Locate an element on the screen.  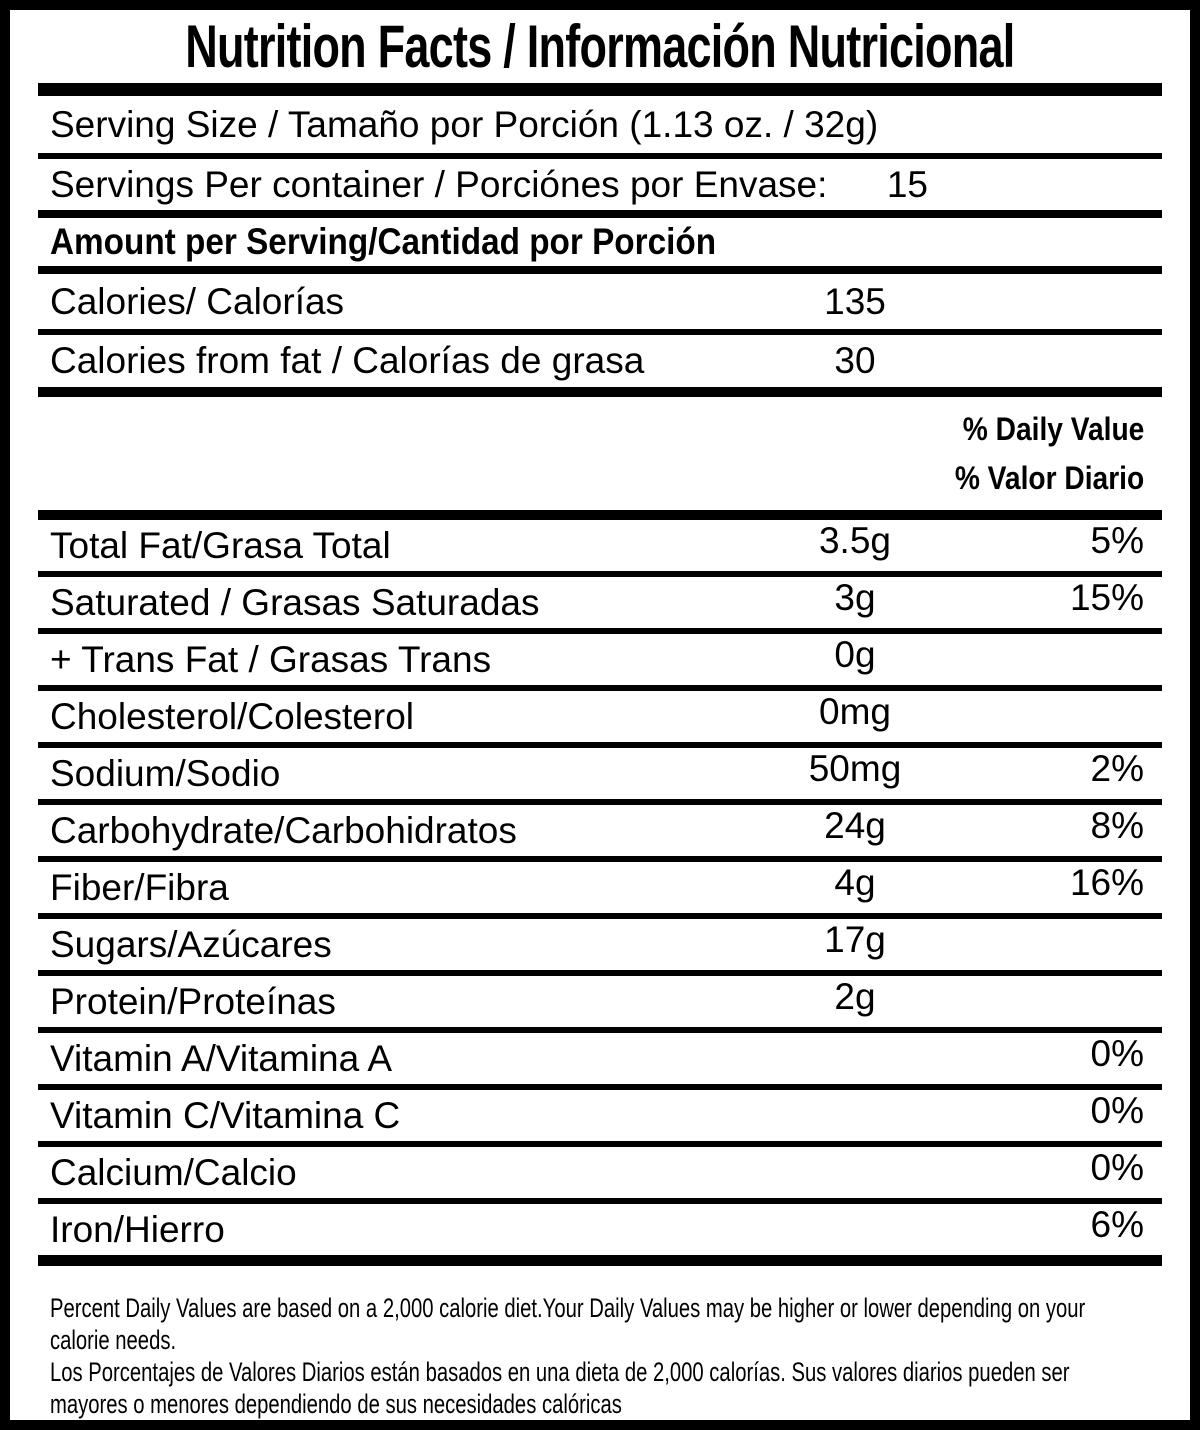
nutrient-daily-value: 6% is located at coordinates (1117, 1224).